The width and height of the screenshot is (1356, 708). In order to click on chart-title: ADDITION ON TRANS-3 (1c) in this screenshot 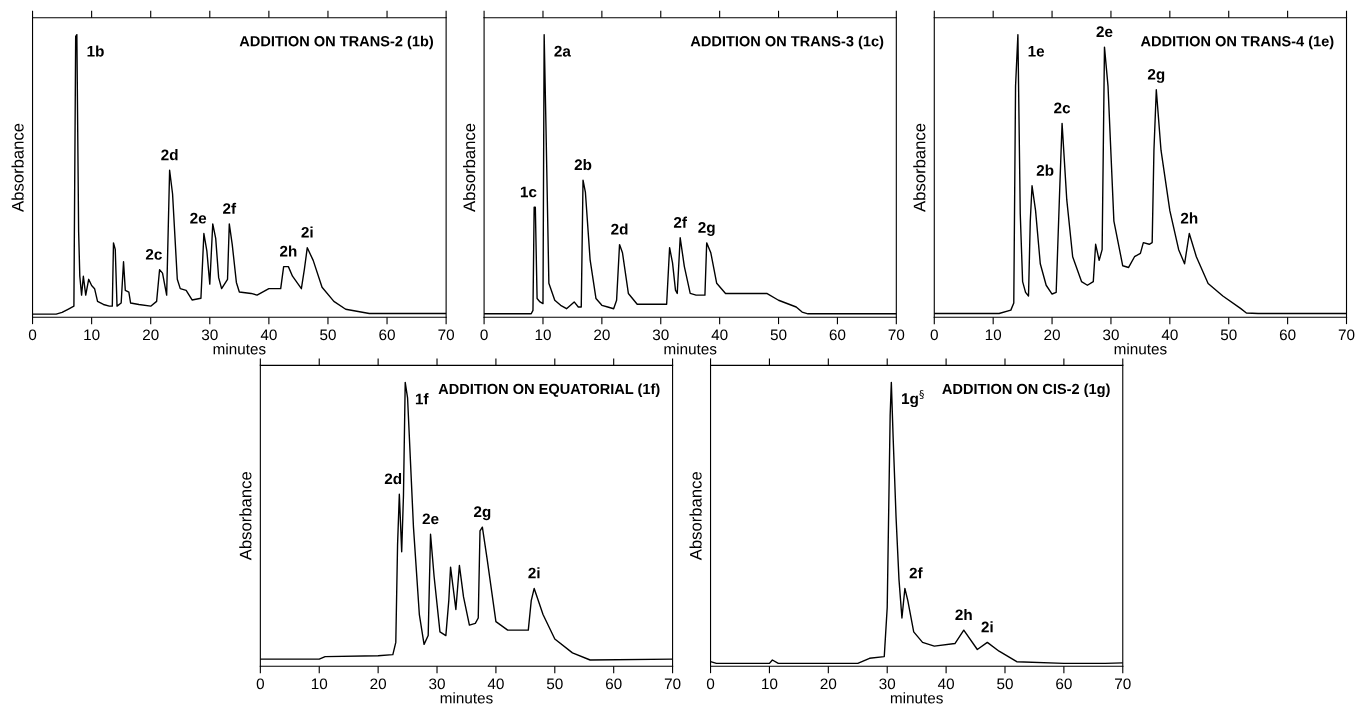, I will do `click(787, 42)`.